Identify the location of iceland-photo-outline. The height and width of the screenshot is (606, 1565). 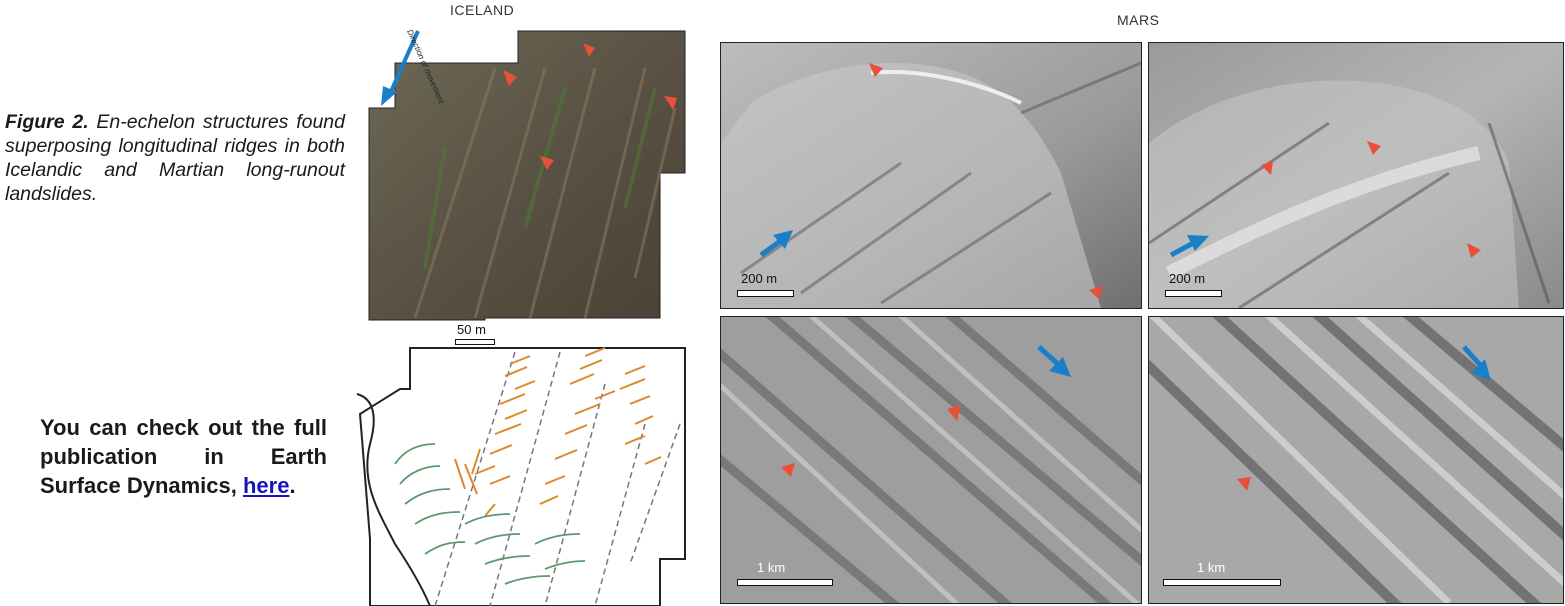
(527, 175).